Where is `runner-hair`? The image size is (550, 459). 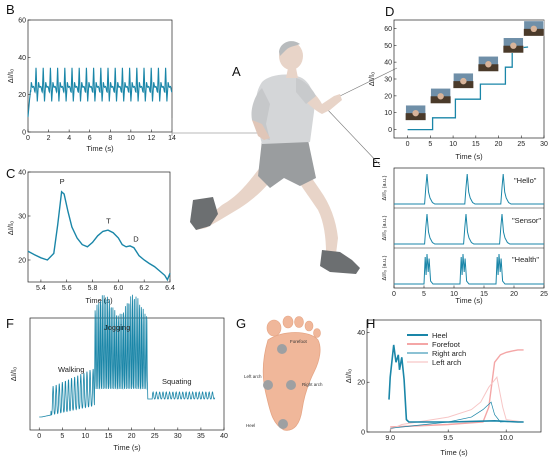
runner-hair is located at coordinates (289, 48).